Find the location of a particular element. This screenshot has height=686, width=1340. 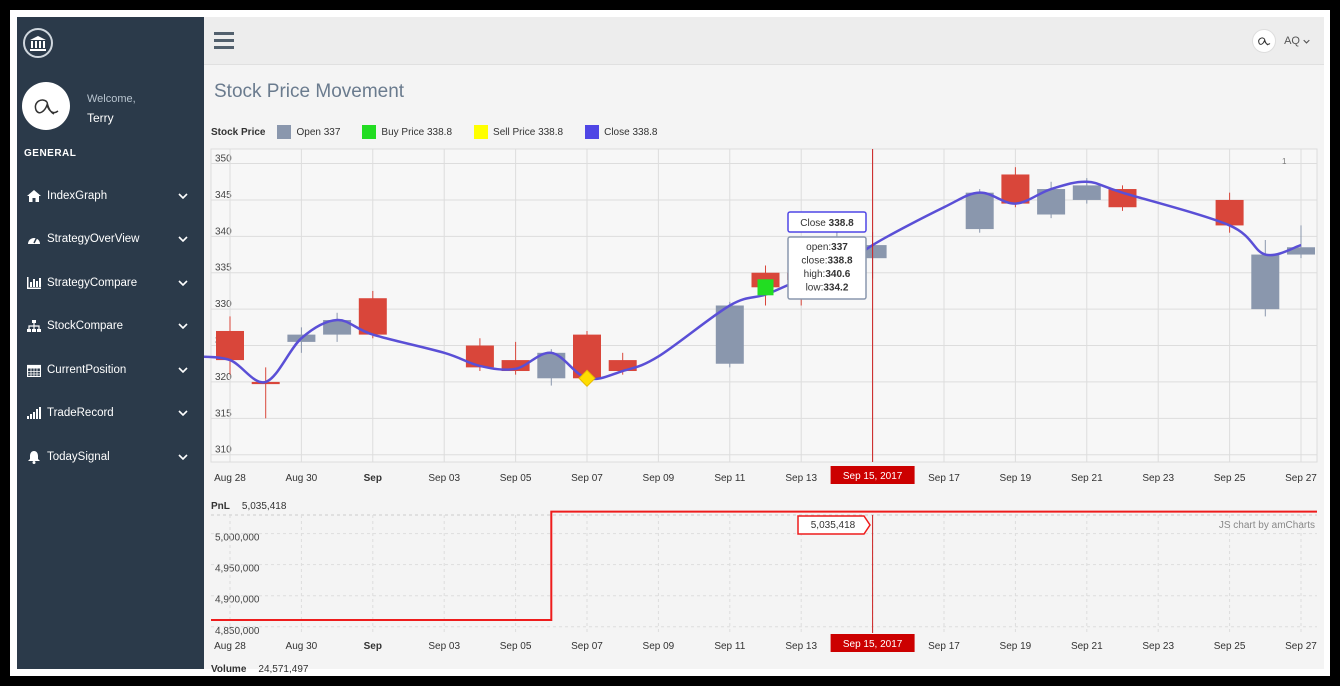

sidebar-item-label: StrategyOverView is located at coordinates (93, 239).